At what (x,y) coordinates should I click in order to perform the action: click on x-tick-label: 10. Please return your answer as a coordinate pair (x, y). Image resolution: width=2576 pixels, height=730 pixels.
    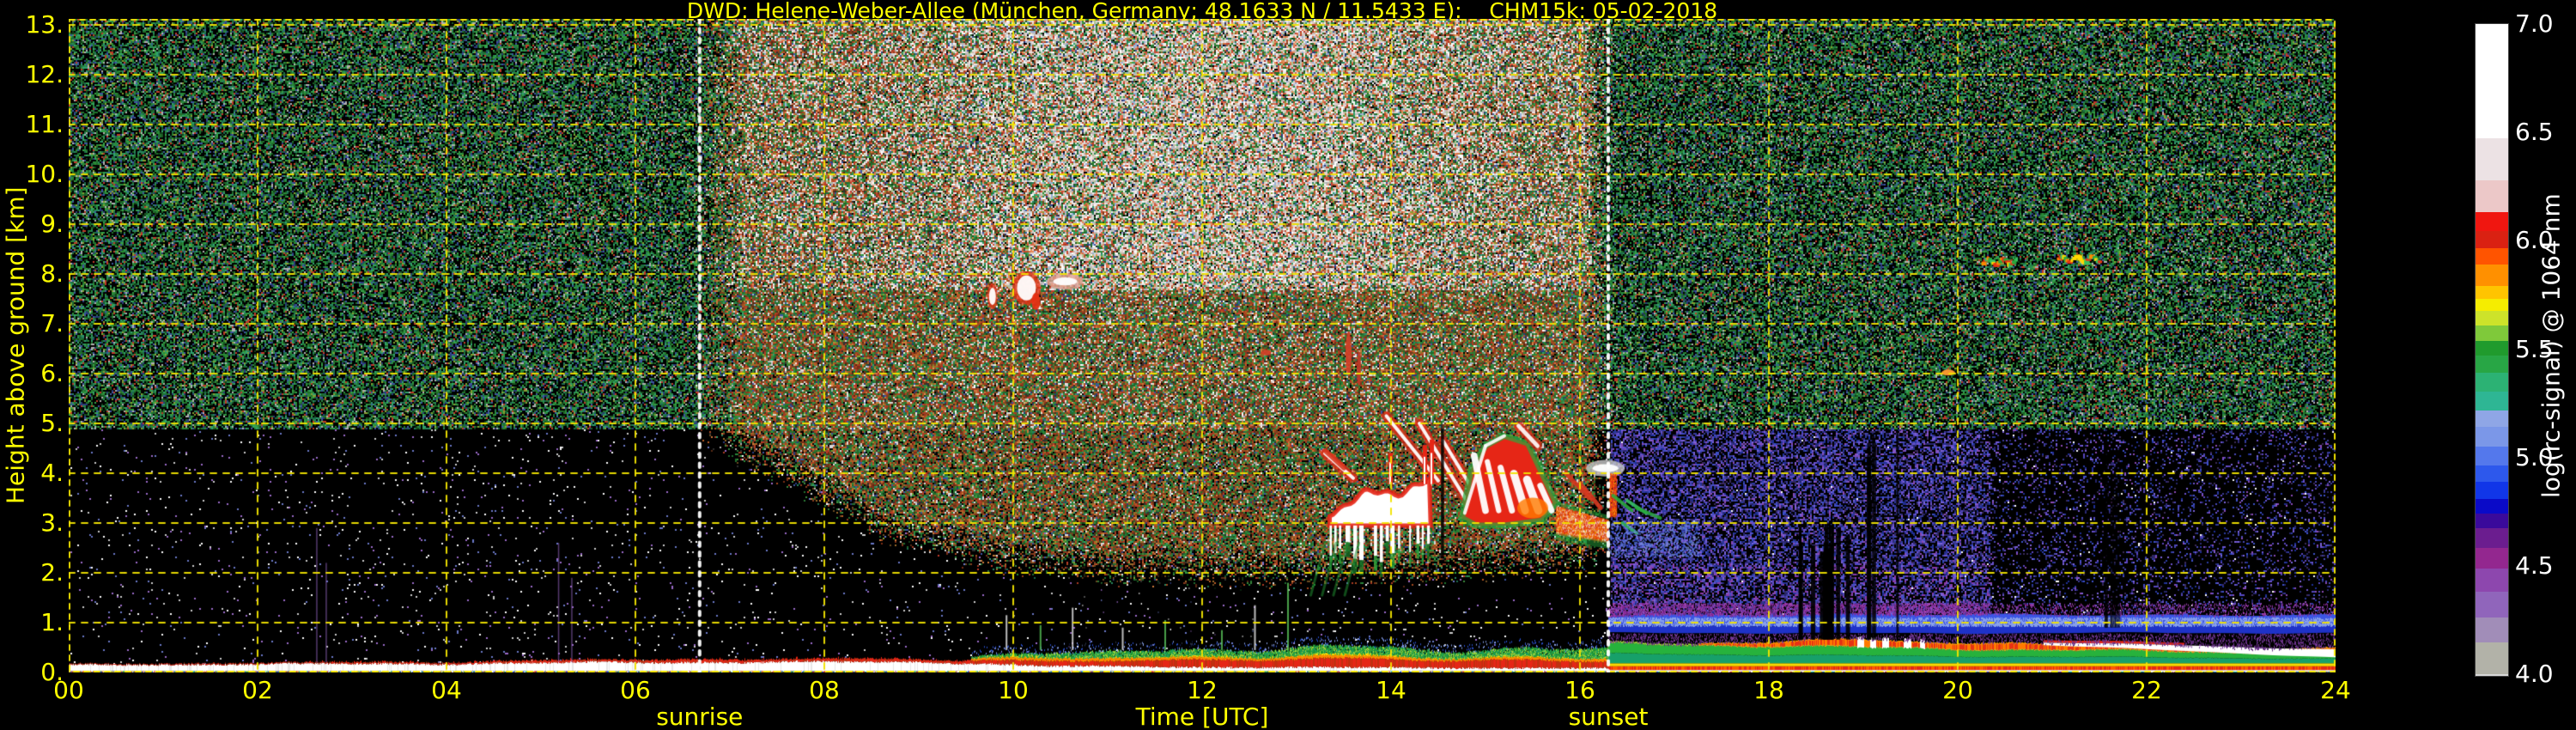
    Looking at the image, I should click on (1013, 690).